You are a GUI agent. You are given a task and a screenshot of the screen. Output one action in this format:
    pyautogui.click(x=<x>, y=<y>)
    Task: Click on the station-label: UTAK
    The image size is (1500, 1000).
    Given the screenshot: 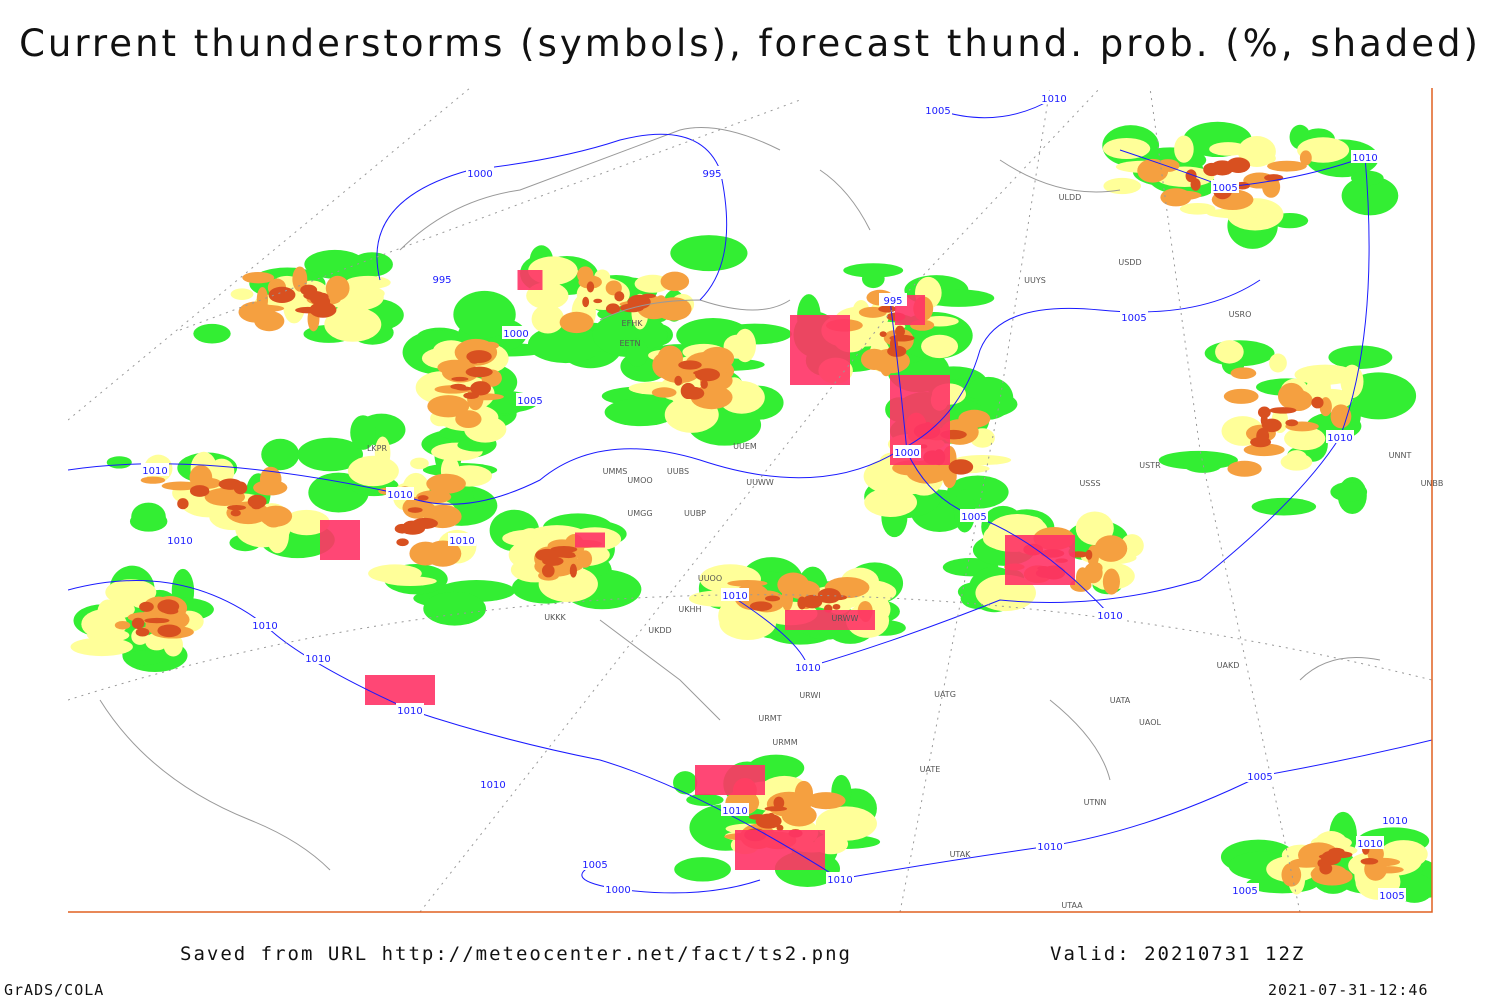 What is the action you would take?
    pyautogui.click(x=961, y=854)
    